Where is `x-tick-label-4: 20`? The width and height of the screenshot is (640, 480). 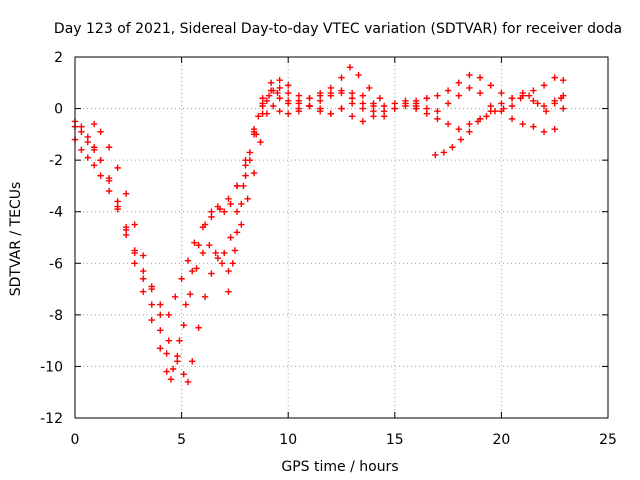
x-tick-label-4: 20 is located at coordinates (501, 440).